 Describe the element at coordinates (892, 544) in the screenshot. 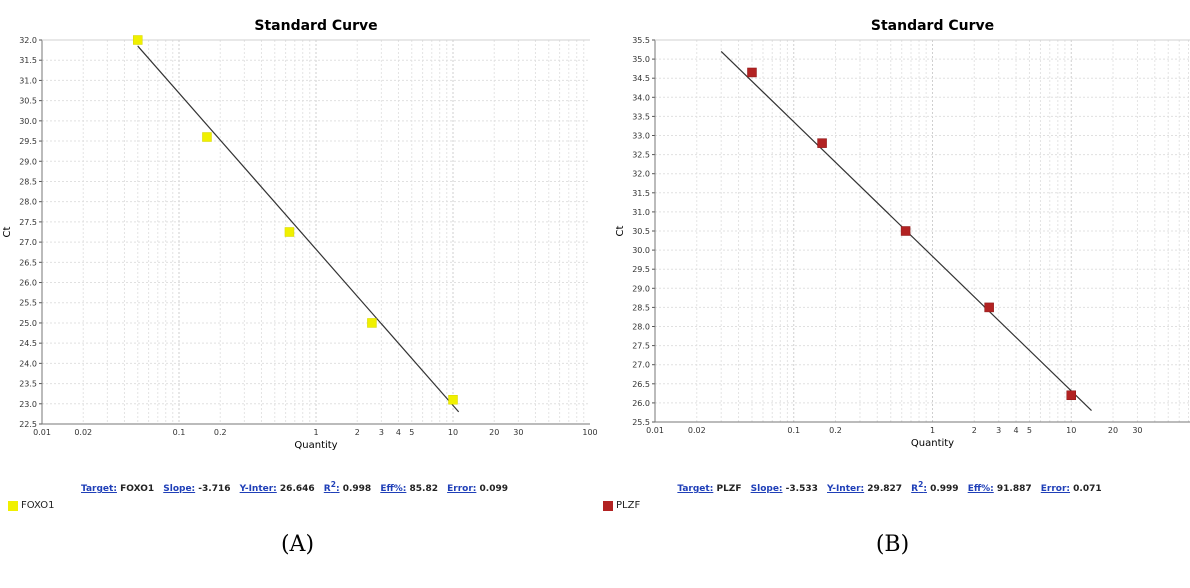

I see `figure-caption-b: (B)` at that location.